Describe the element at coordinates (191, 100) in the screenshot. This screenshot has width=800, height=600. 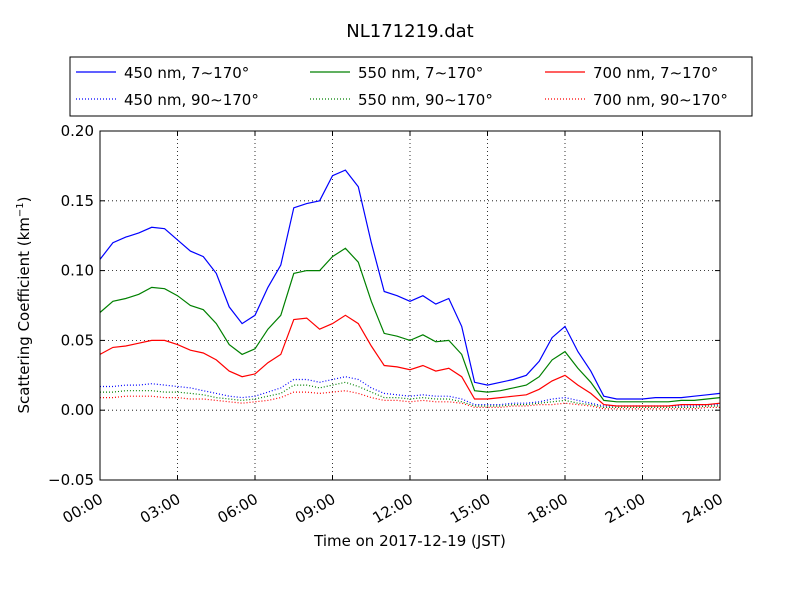
I see `legend-label-1: 450 nm, 90∼170°` at that location.